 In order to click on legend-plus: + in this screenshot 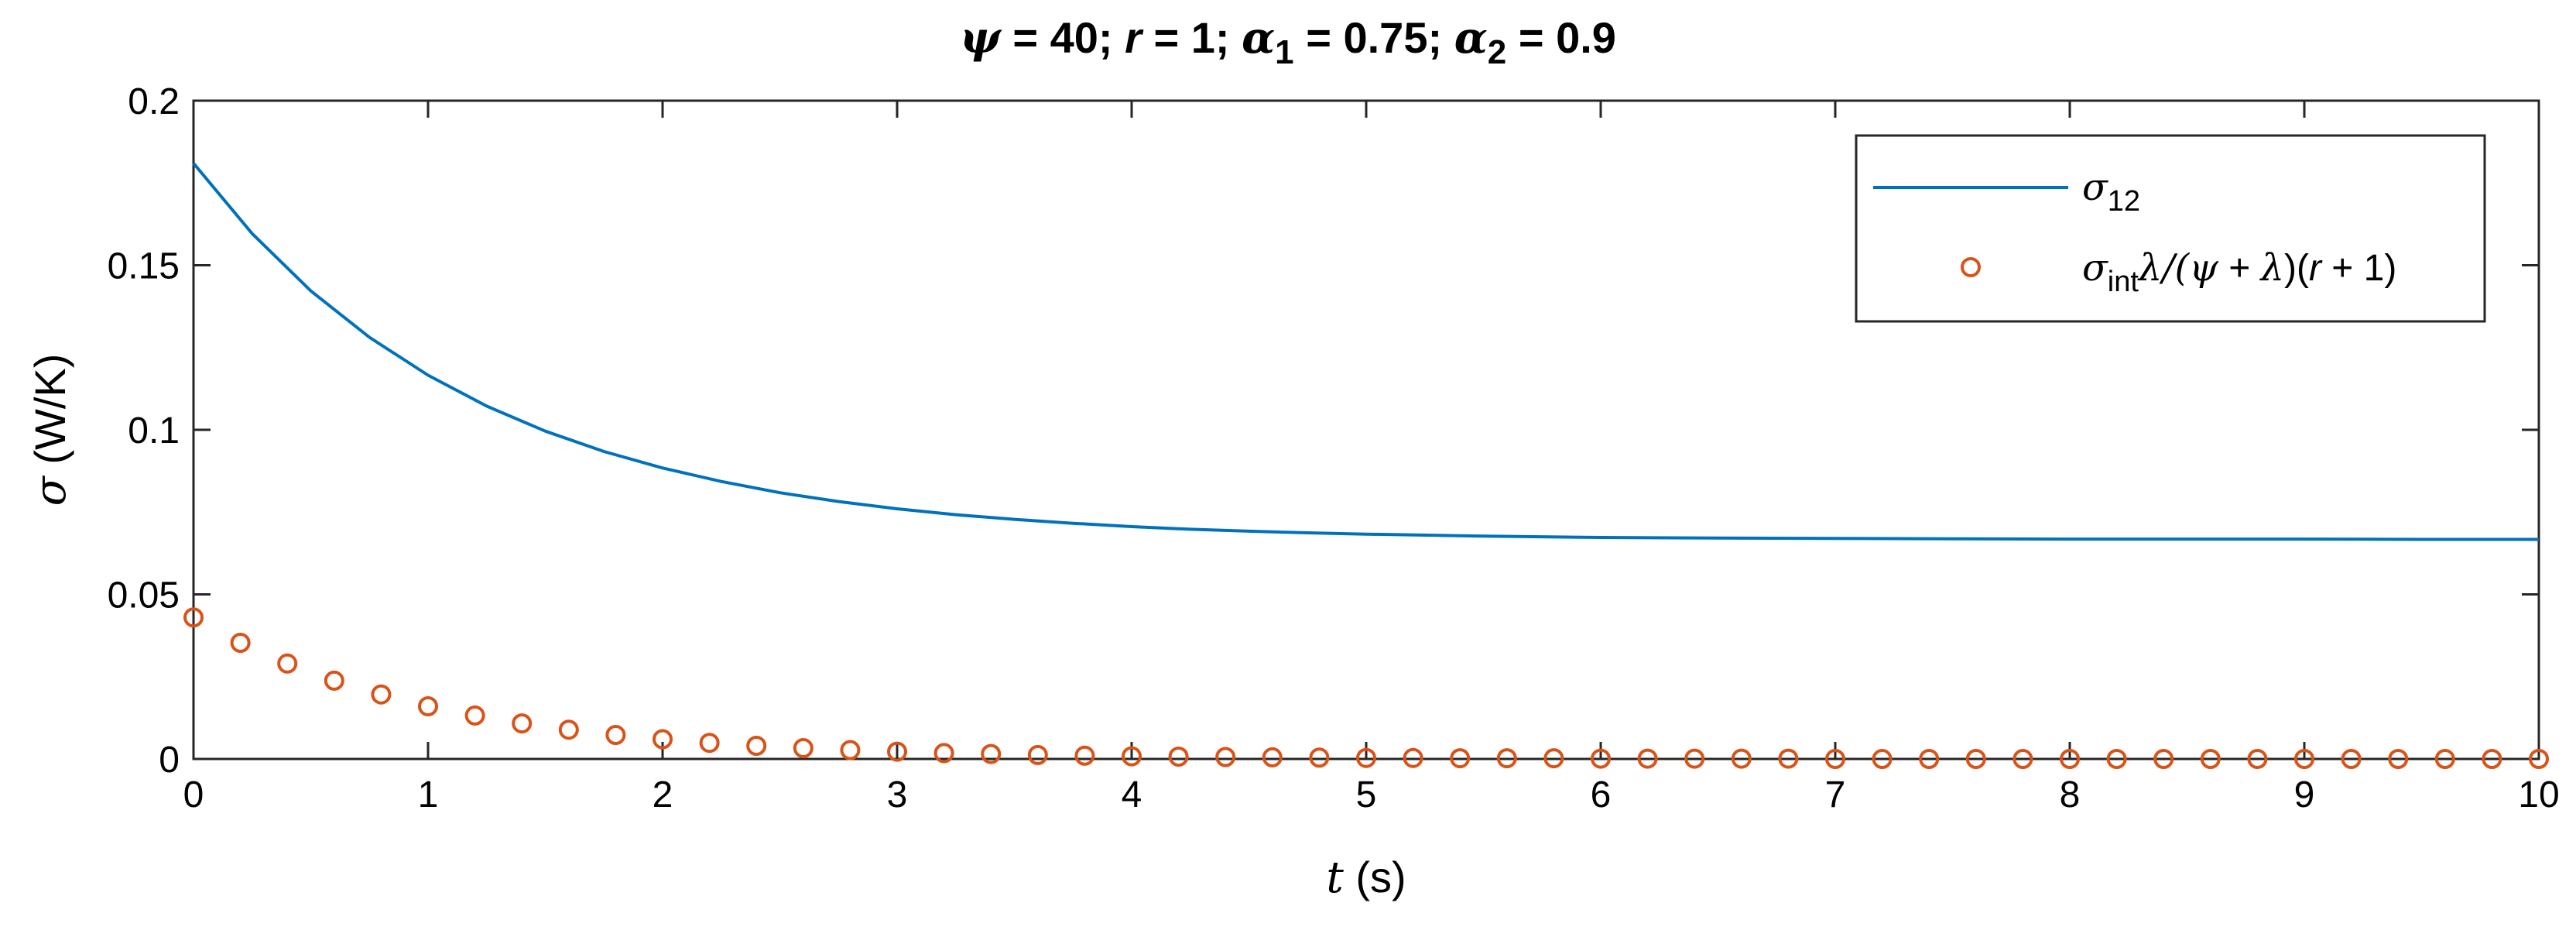, I will do `click(2239, 268)`.